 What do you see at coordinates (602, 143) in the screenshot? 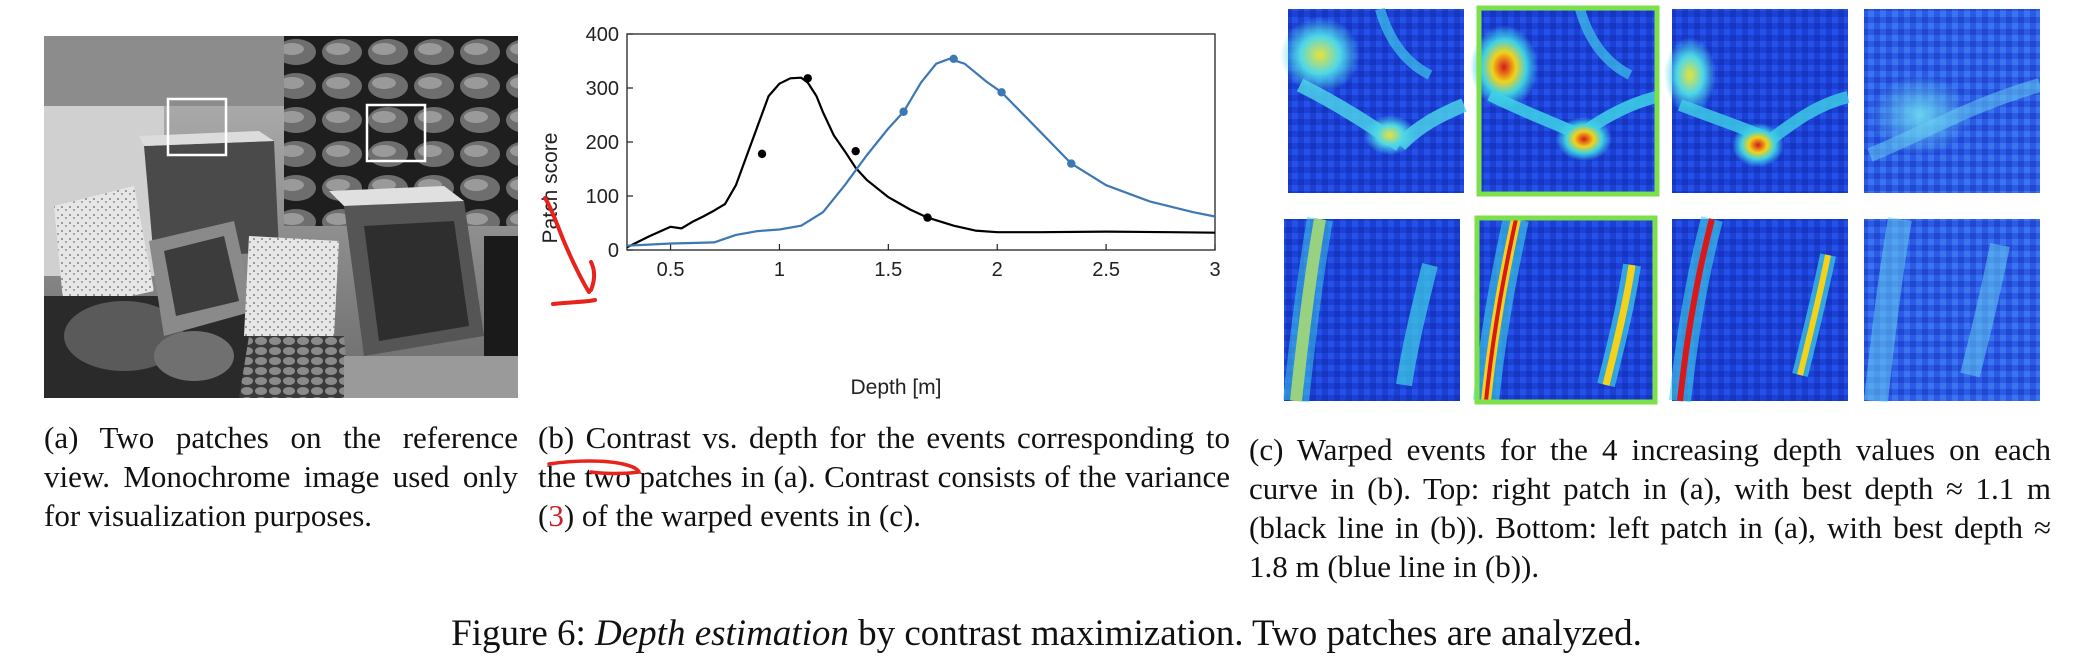
I see `y-tick-label: 200` at bounding box center [602, 143].